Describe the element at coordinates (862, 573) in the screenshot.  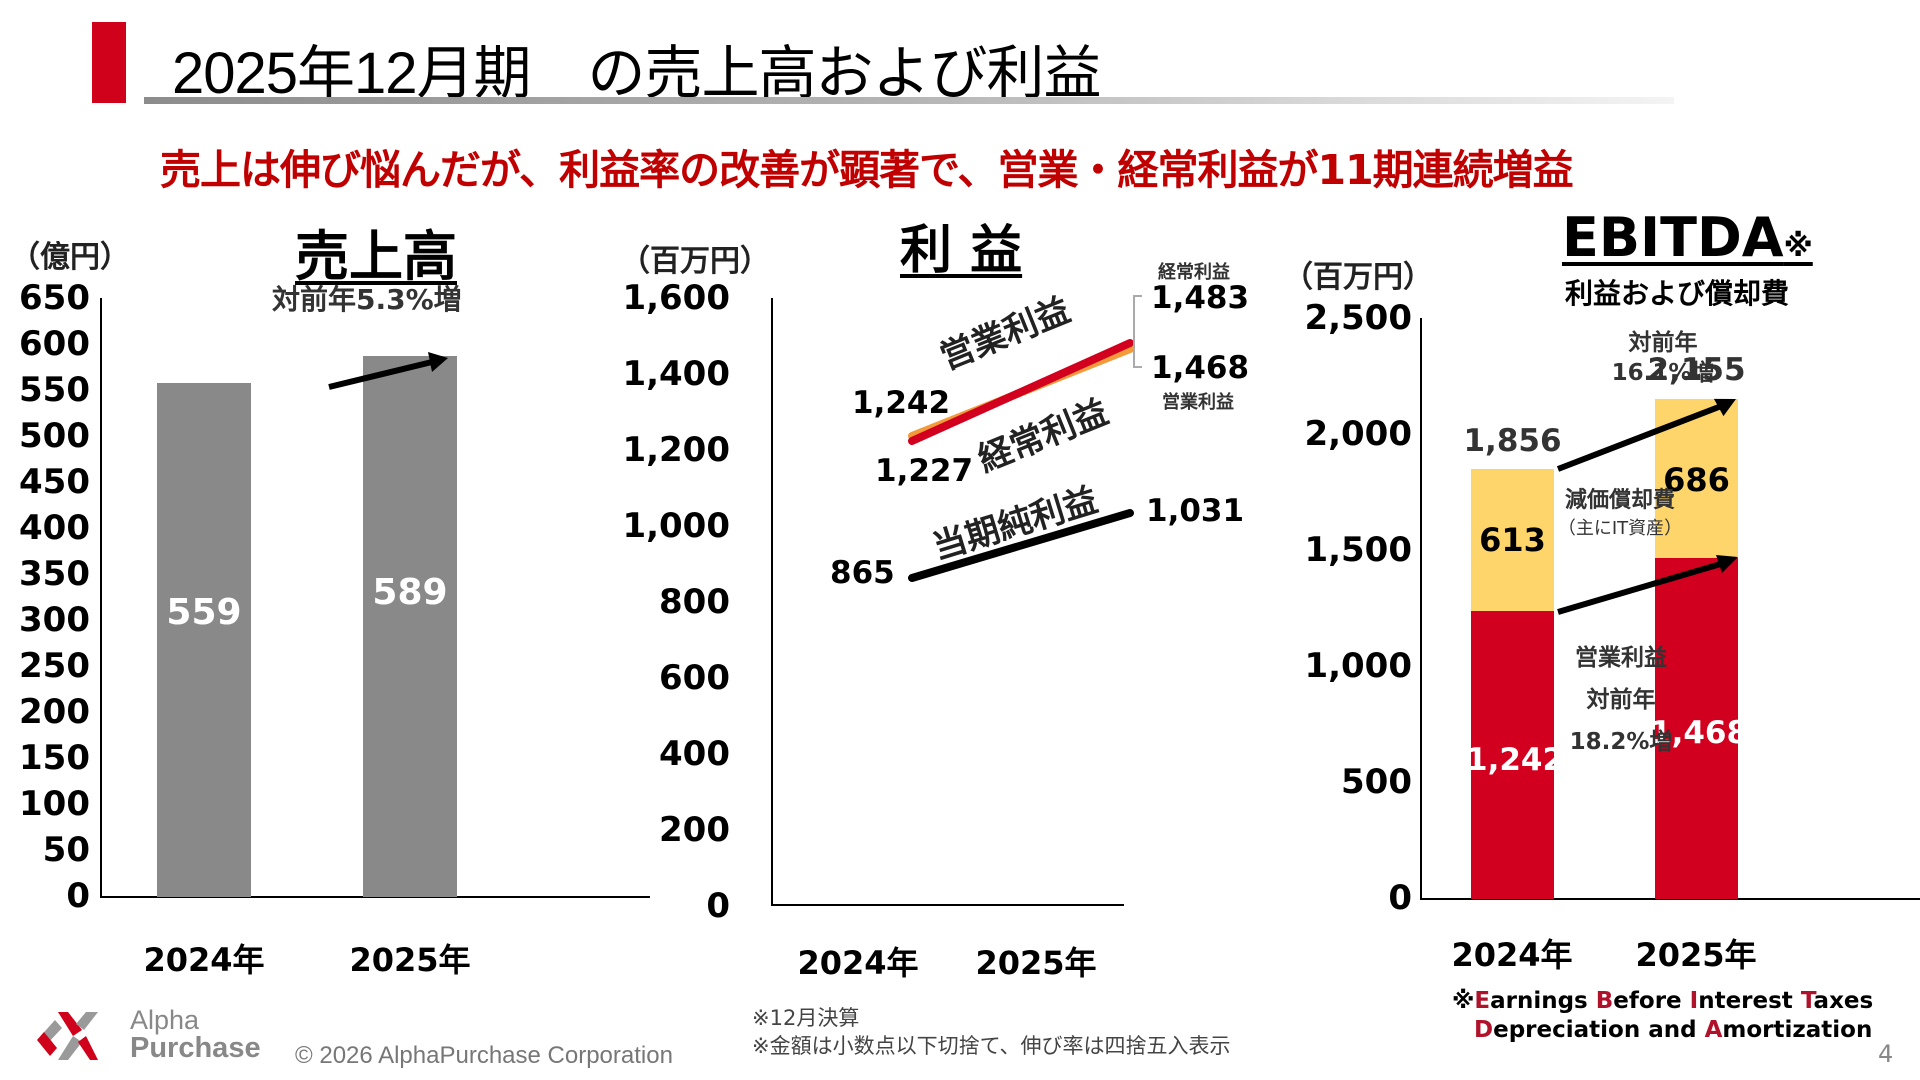
I see `net-2024-value: 865` at that location.